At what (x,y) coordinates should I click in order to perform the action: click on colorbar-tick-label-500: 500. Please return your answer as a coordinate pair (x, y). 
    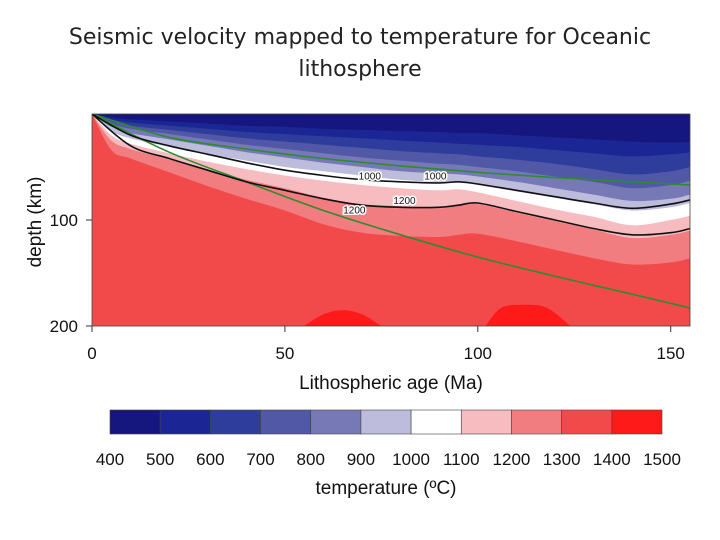
    Looking at the image, I should click on (160, 459).